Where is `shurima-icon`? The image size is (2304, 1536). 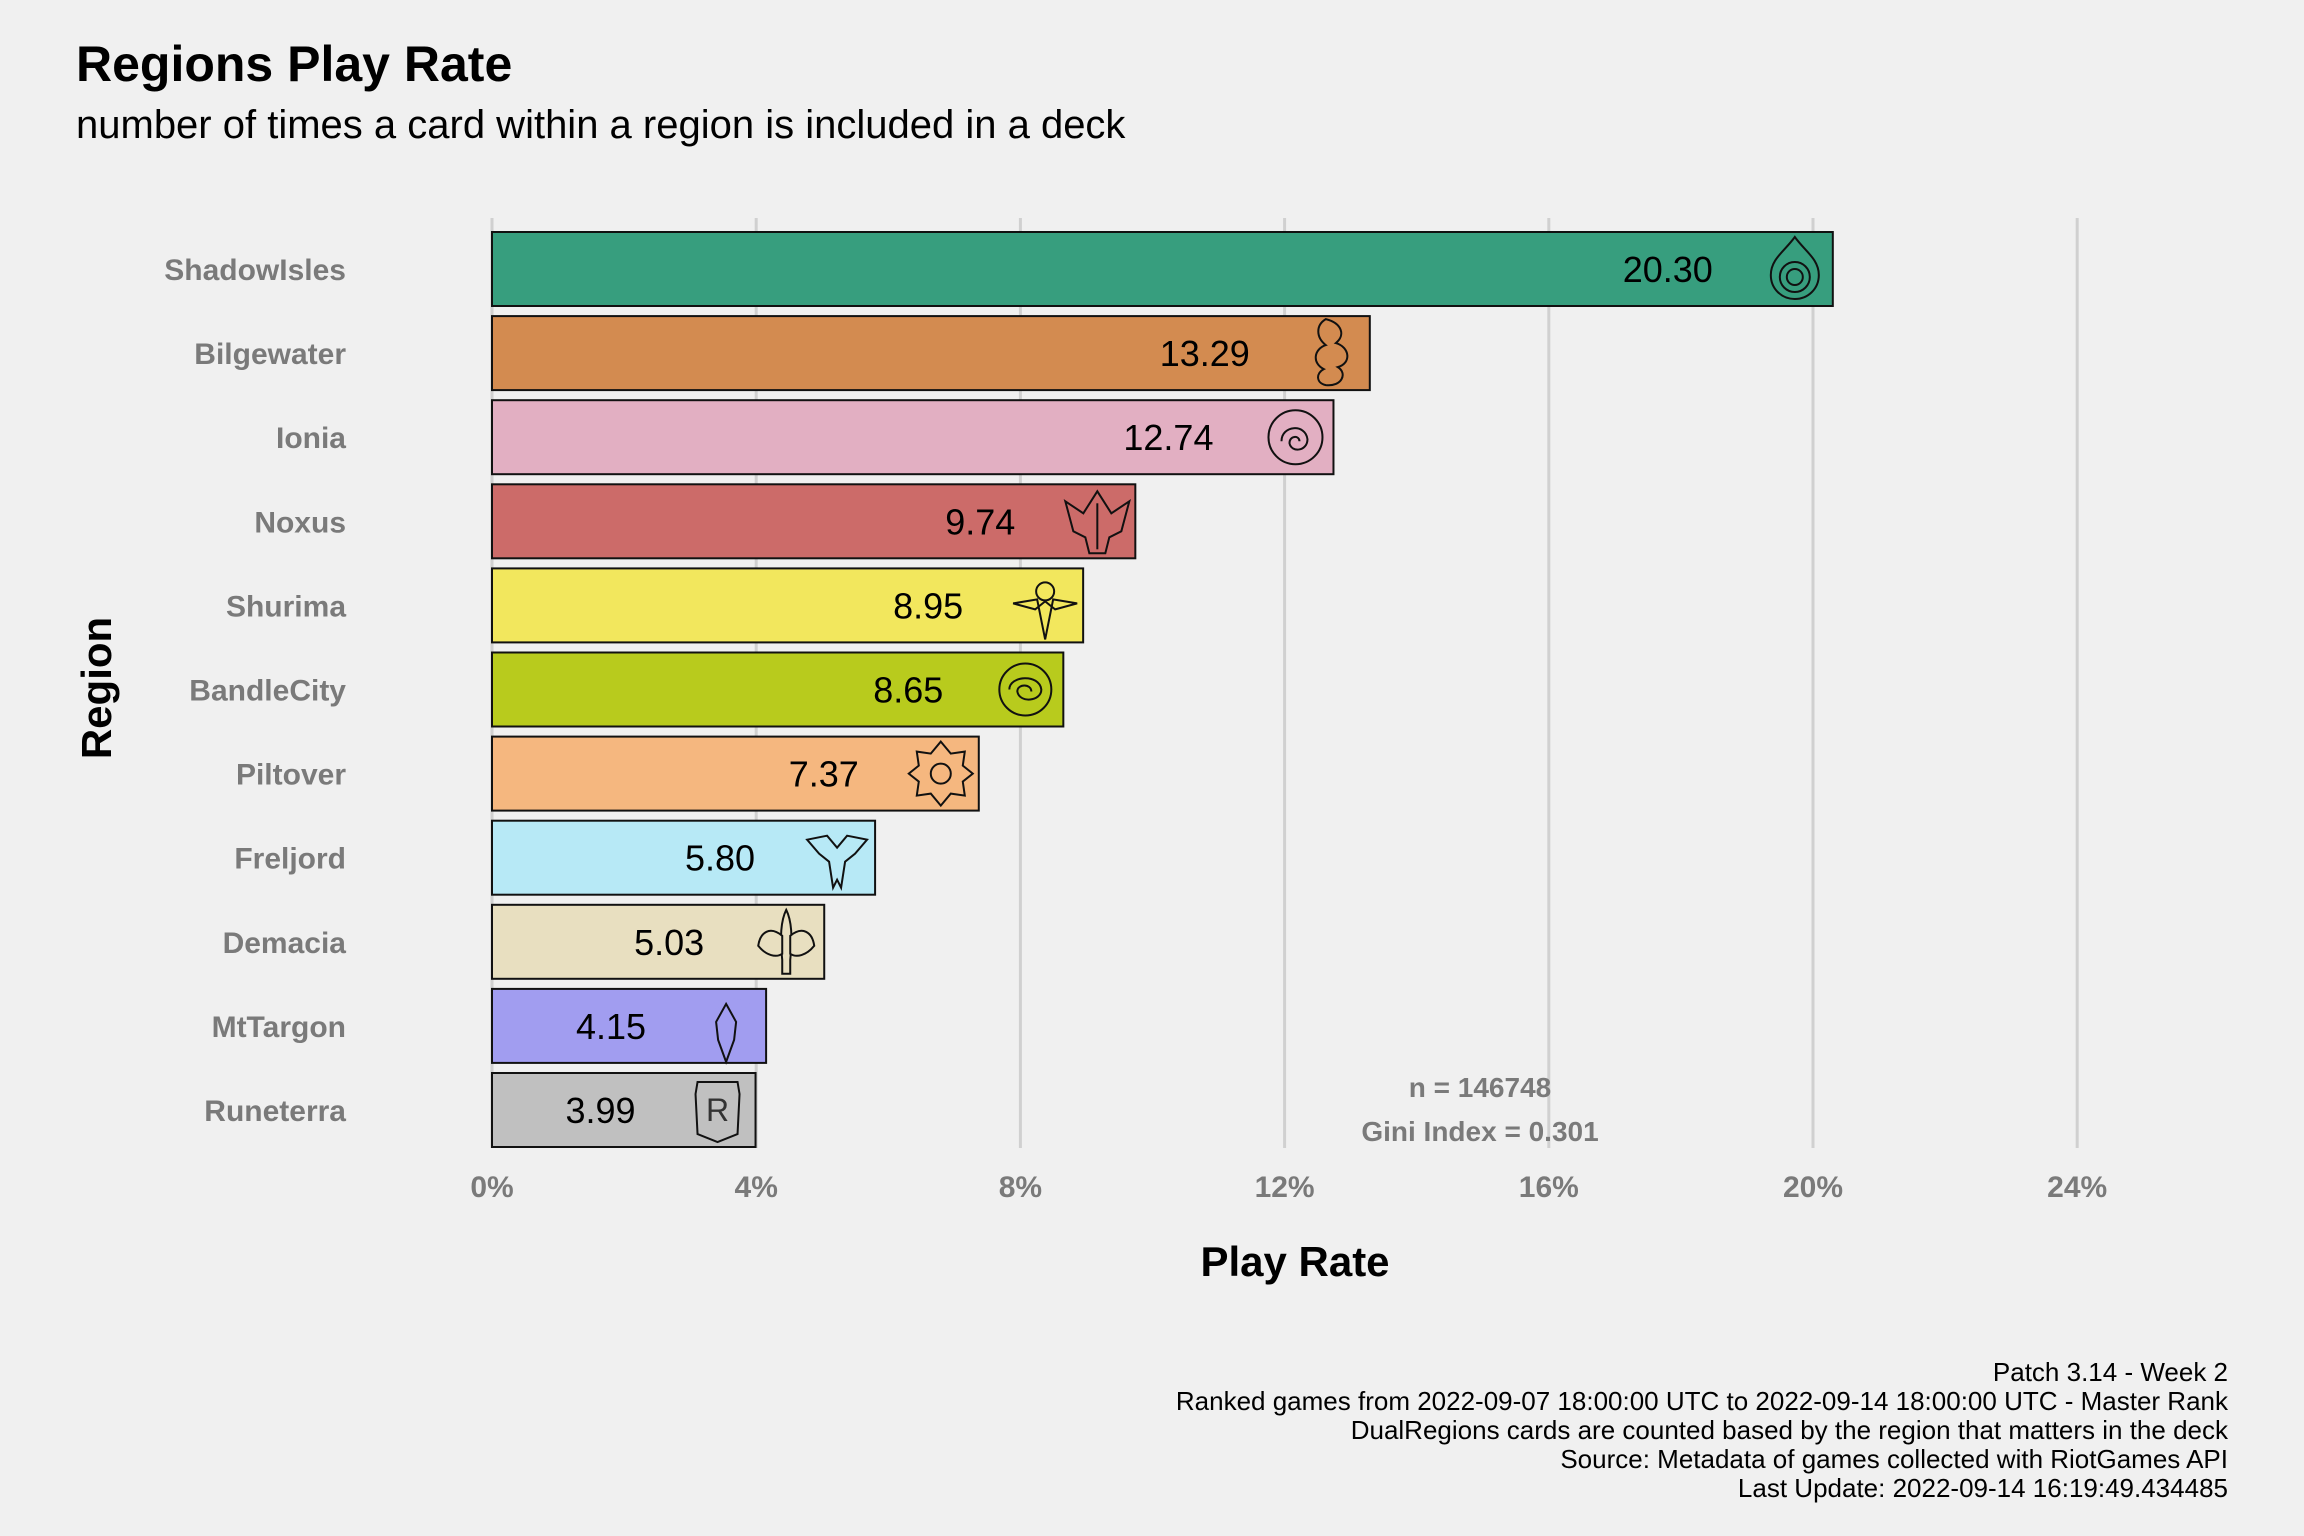 shurima-icon is located at coordinates (1045, 610).